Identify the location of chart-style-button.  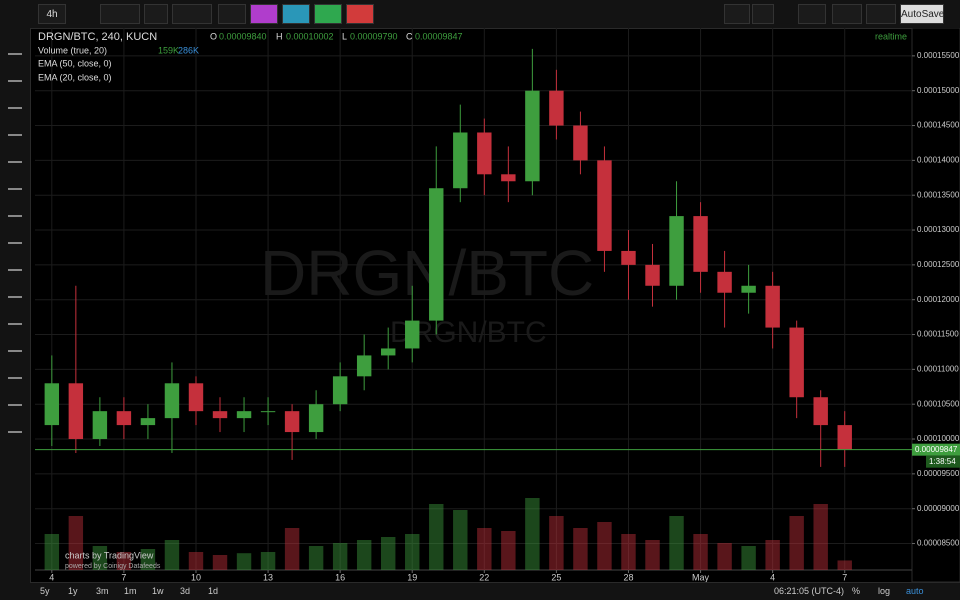
(120, 14).